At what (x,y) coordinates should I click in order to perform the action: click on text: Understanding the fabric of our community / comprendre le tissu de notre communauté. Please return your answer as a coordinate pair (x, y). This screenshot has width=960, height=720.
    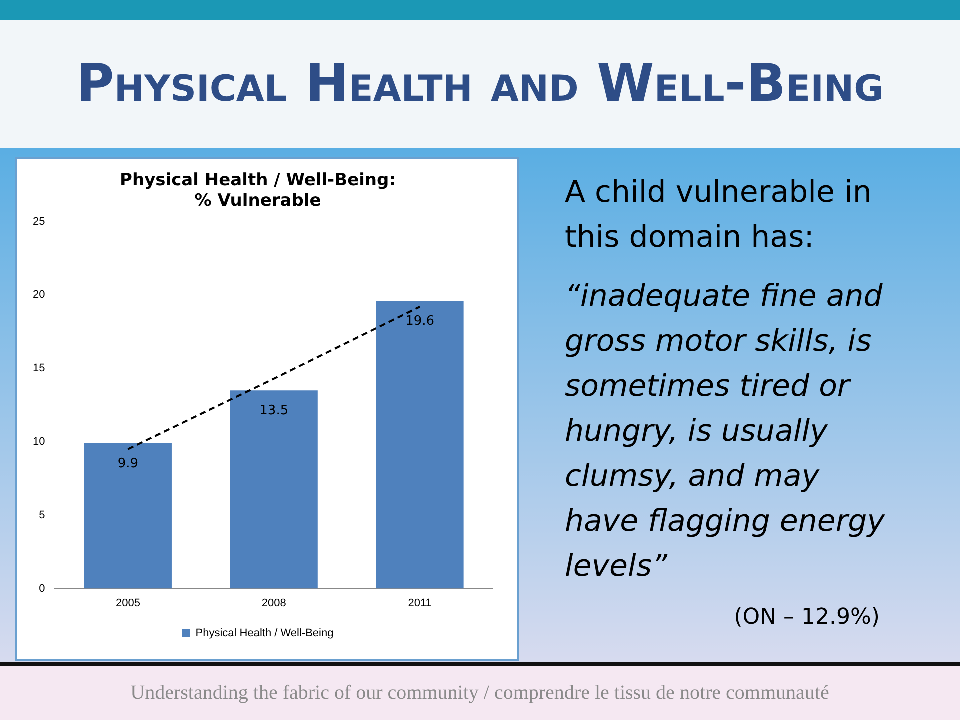
    Looking at the image, I should click on (480, 693).